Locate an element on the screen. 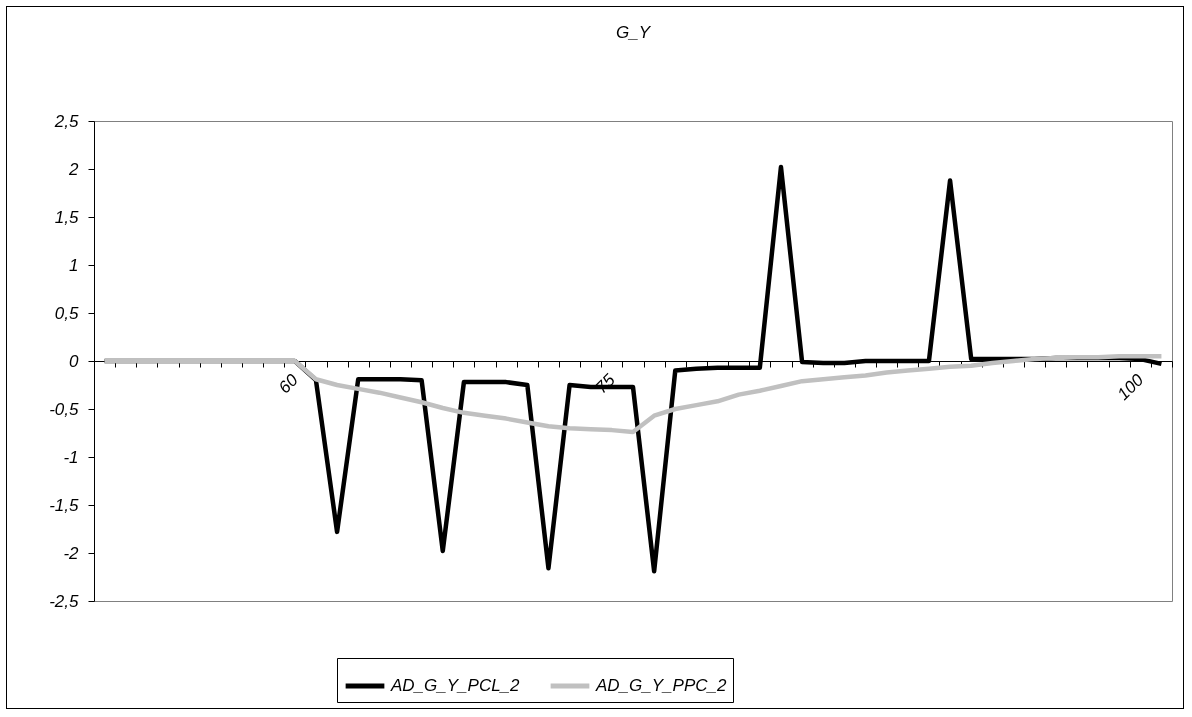 The width and height of the screenshot is (1192, 717). y-tick-label: -1 is located at coordinates (71, 457).